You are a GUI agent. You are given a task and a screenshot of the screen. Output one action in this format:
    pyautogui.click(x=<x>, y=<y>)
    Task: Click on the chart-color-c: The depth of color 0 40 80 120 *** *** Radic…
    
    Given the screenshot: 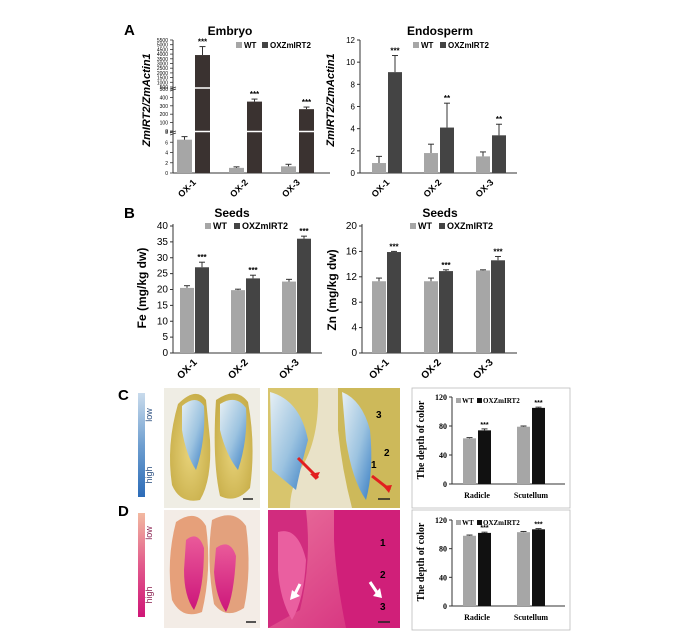 What is the action you would take?
    pyautogui.click(x=491, y=448)
    